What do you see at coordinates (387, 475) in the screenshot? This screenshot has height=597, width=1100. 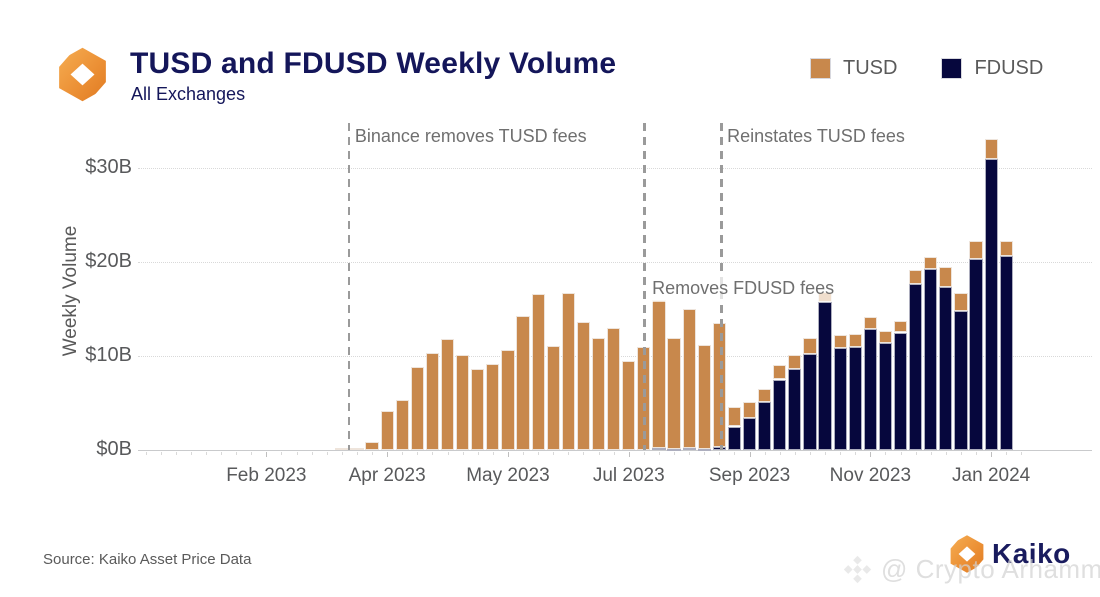 I see `x-tick-label-apr-2023: Apr 2023` at bounding box center [387, 475].